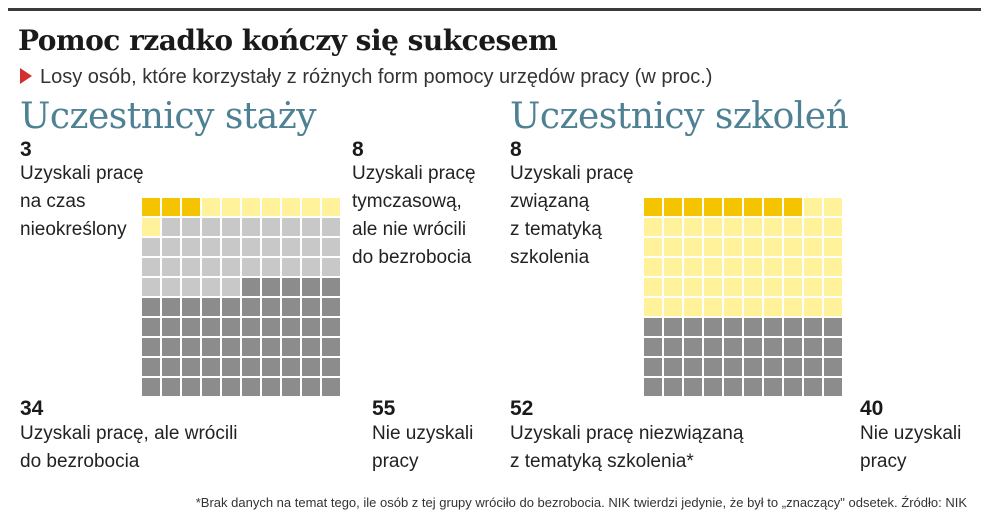 Image resolution: width=981 pixels, height=526 pixels. What do you see at coordinates (522, 408) in the screenshot?
I see `szkolenia-value-unrelated: 52` at bounding box center [522, 408].